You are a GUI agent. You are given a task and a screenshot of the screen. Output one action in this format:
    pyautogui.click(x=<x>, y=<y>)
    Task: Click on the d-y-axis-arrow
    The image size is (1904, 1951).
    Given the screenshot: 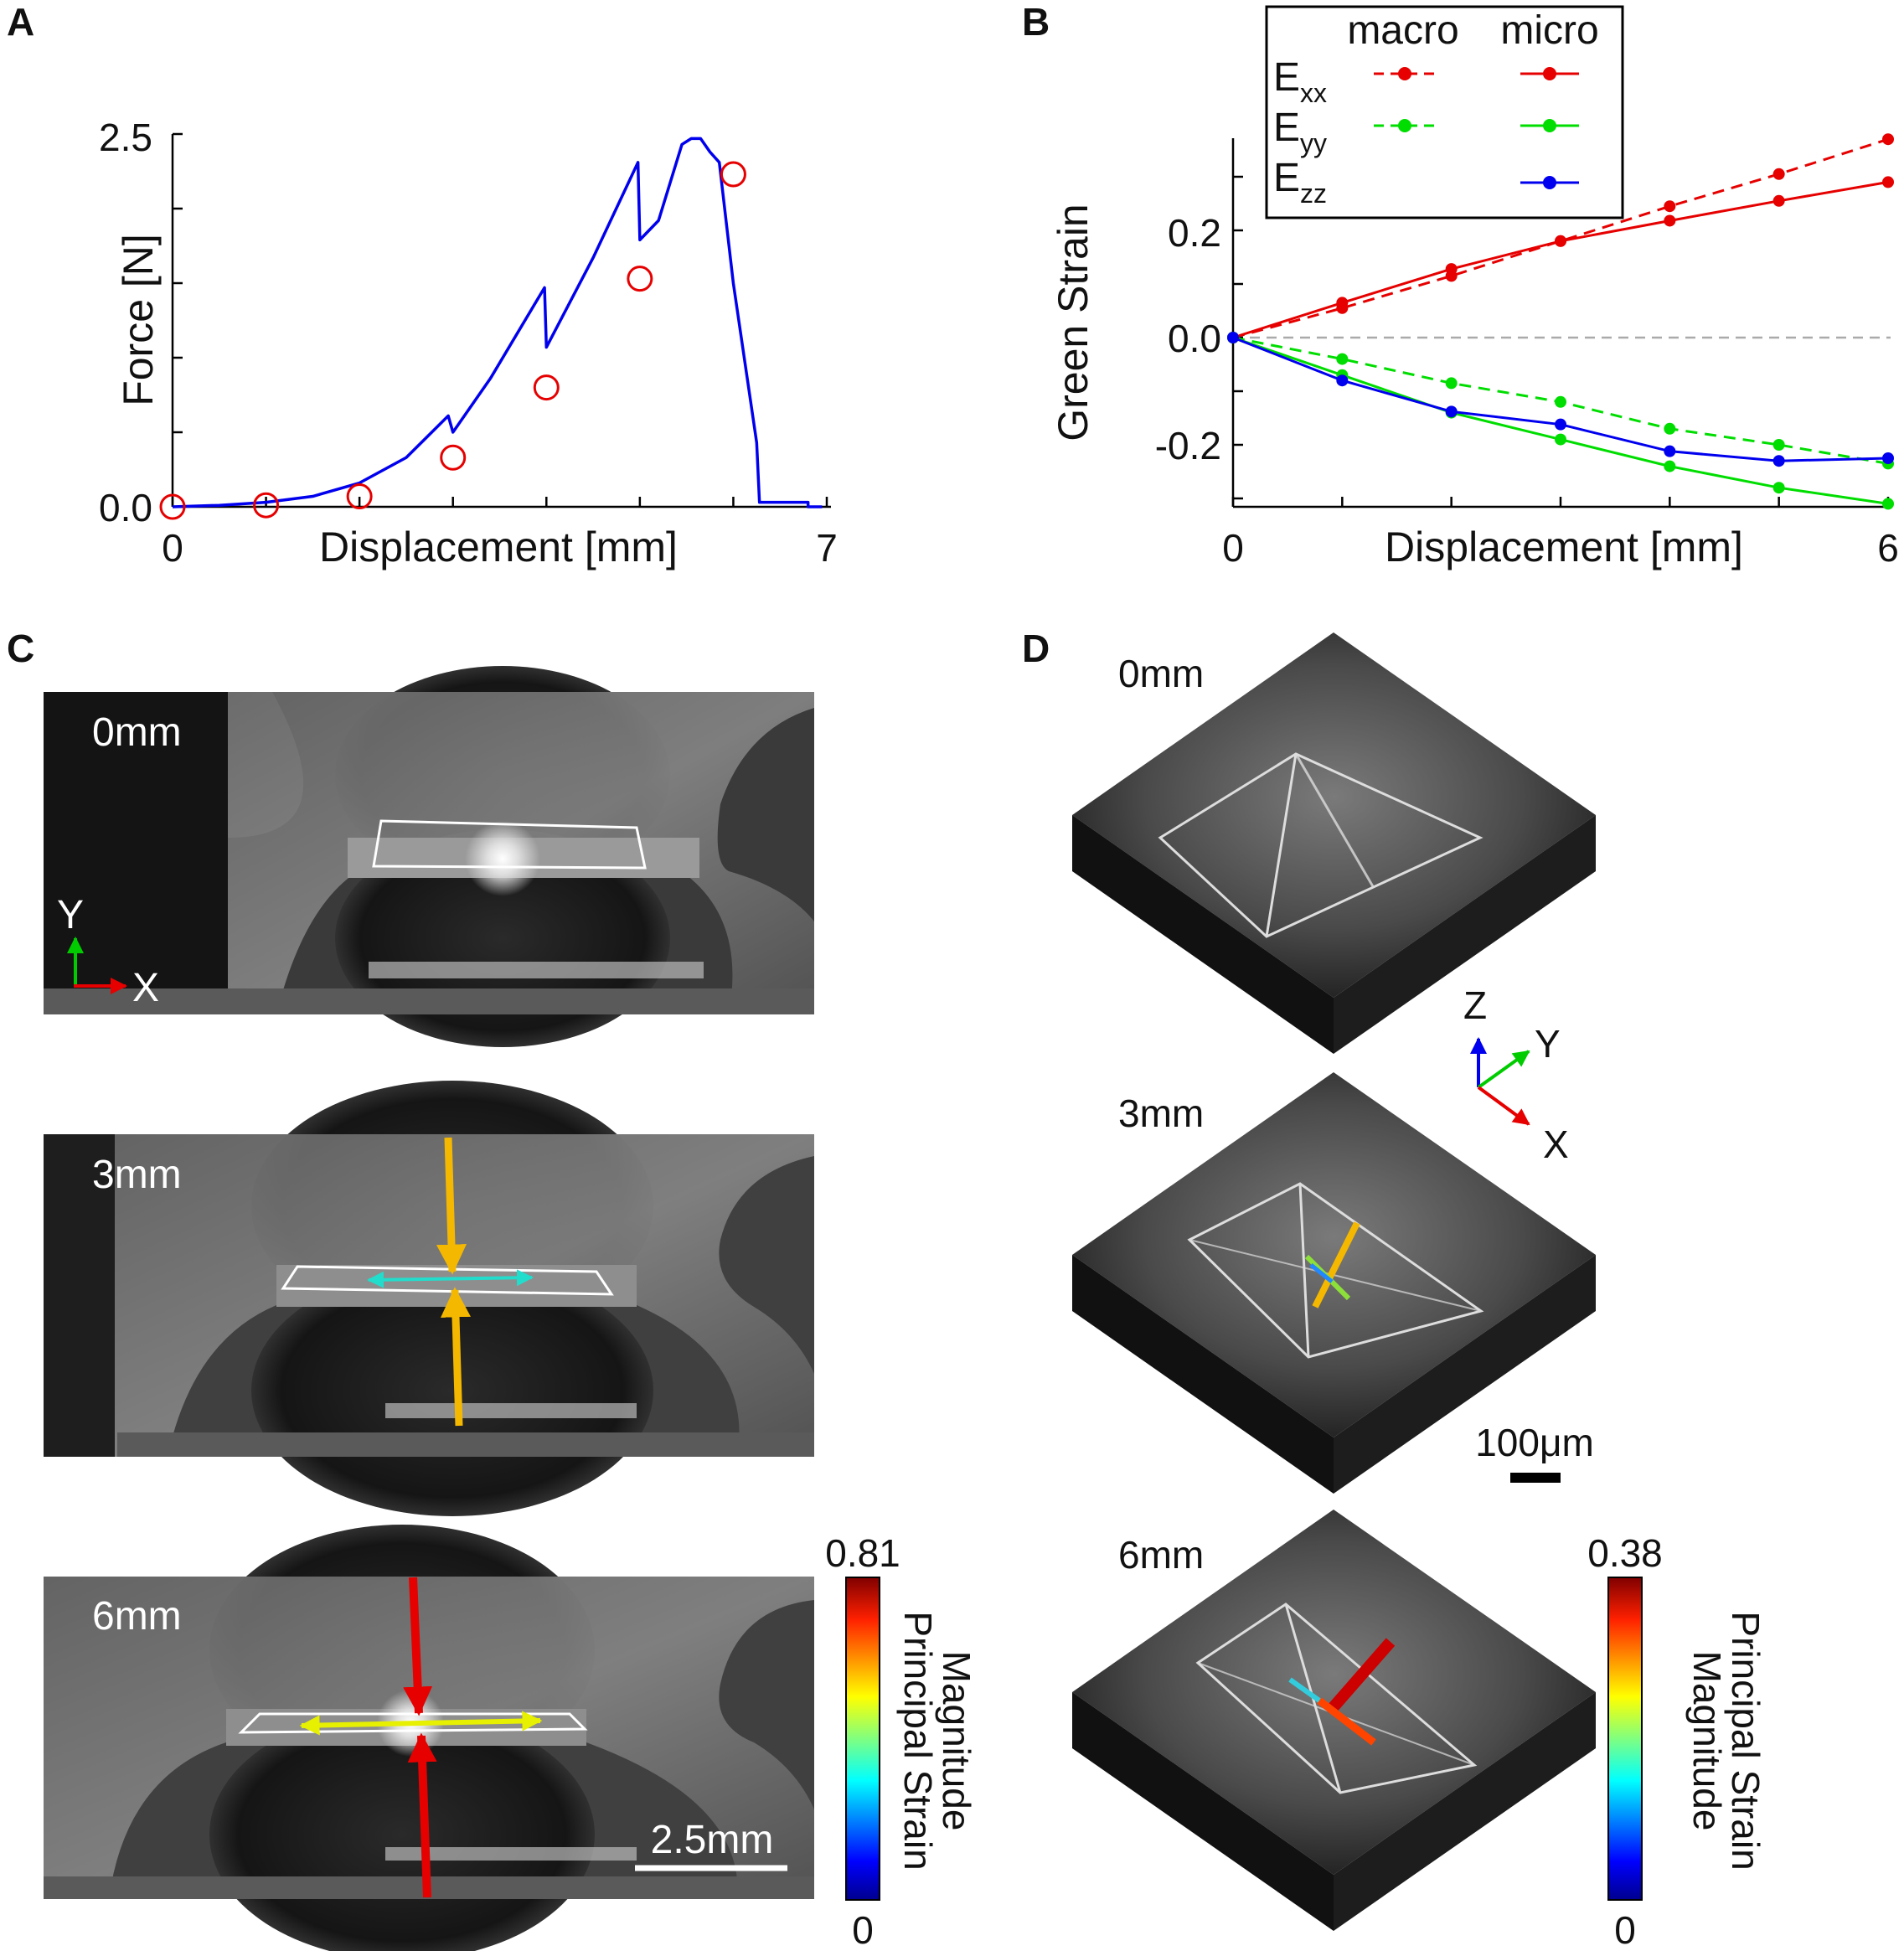 What is the action you would take?
    pyautogui.click(x=1504, y=1069)
    